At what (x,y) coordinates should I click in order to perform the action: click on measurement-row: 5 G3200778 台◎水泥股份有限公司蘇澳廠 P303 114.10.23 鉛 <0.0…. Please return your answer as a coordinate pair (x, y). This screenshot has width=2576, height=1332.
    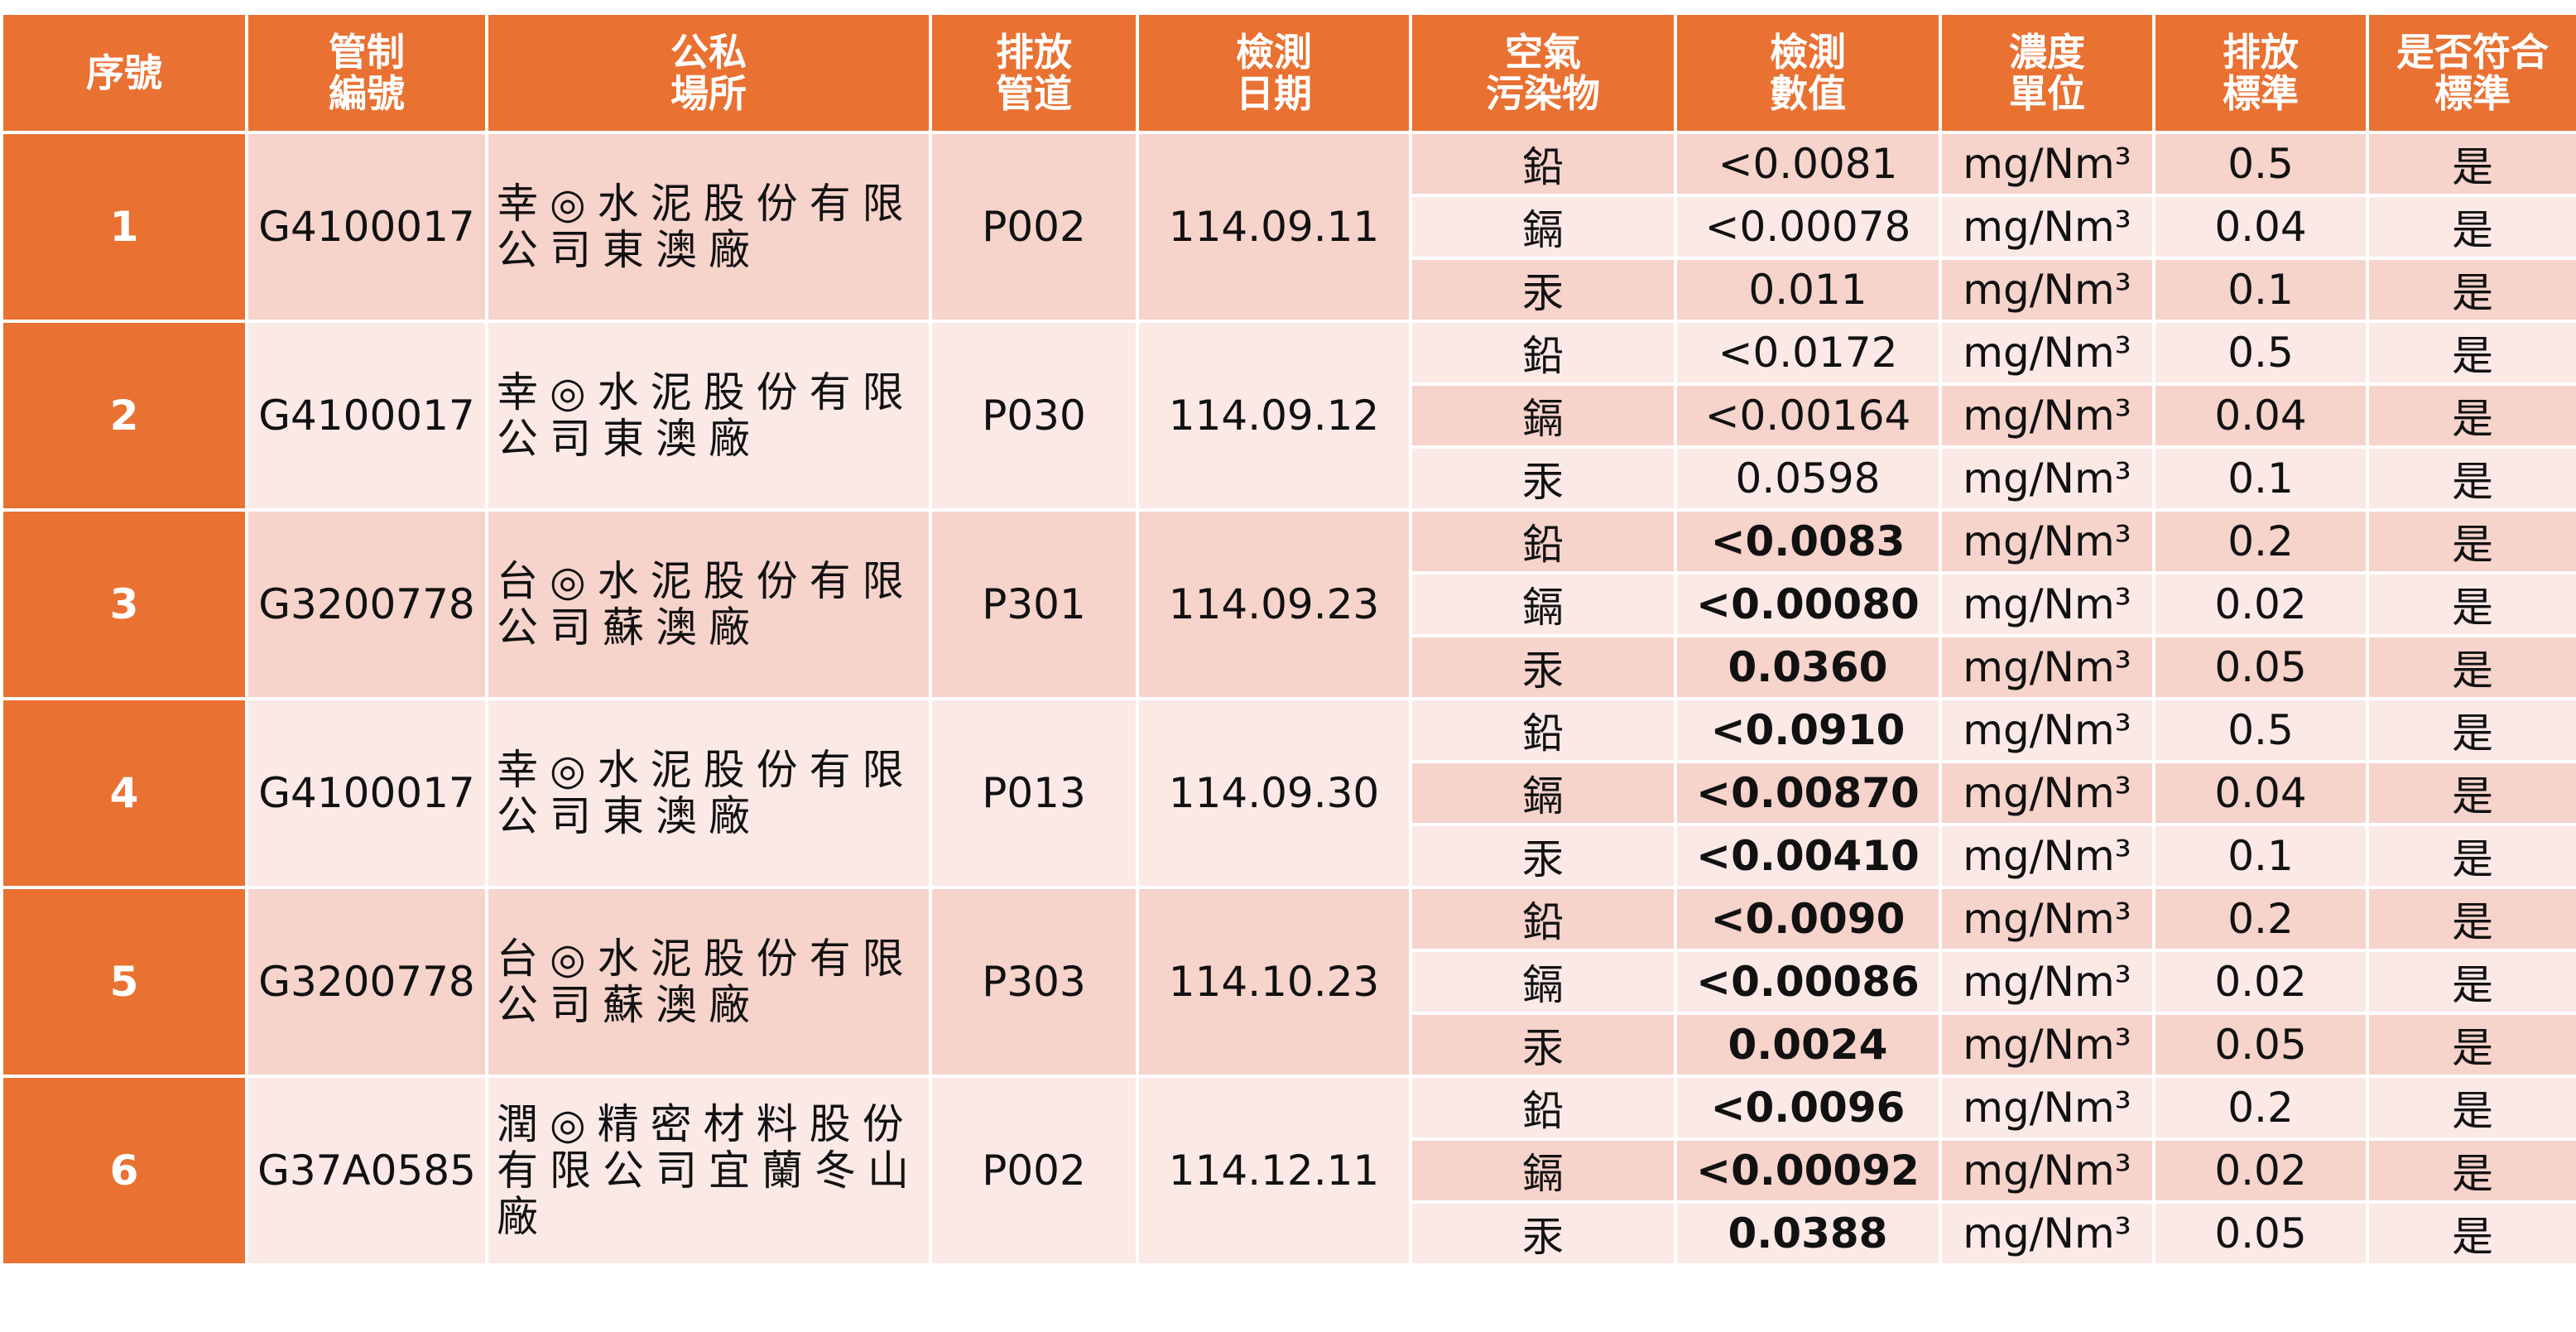
    Looking at the image, I should click on (1288, 982).